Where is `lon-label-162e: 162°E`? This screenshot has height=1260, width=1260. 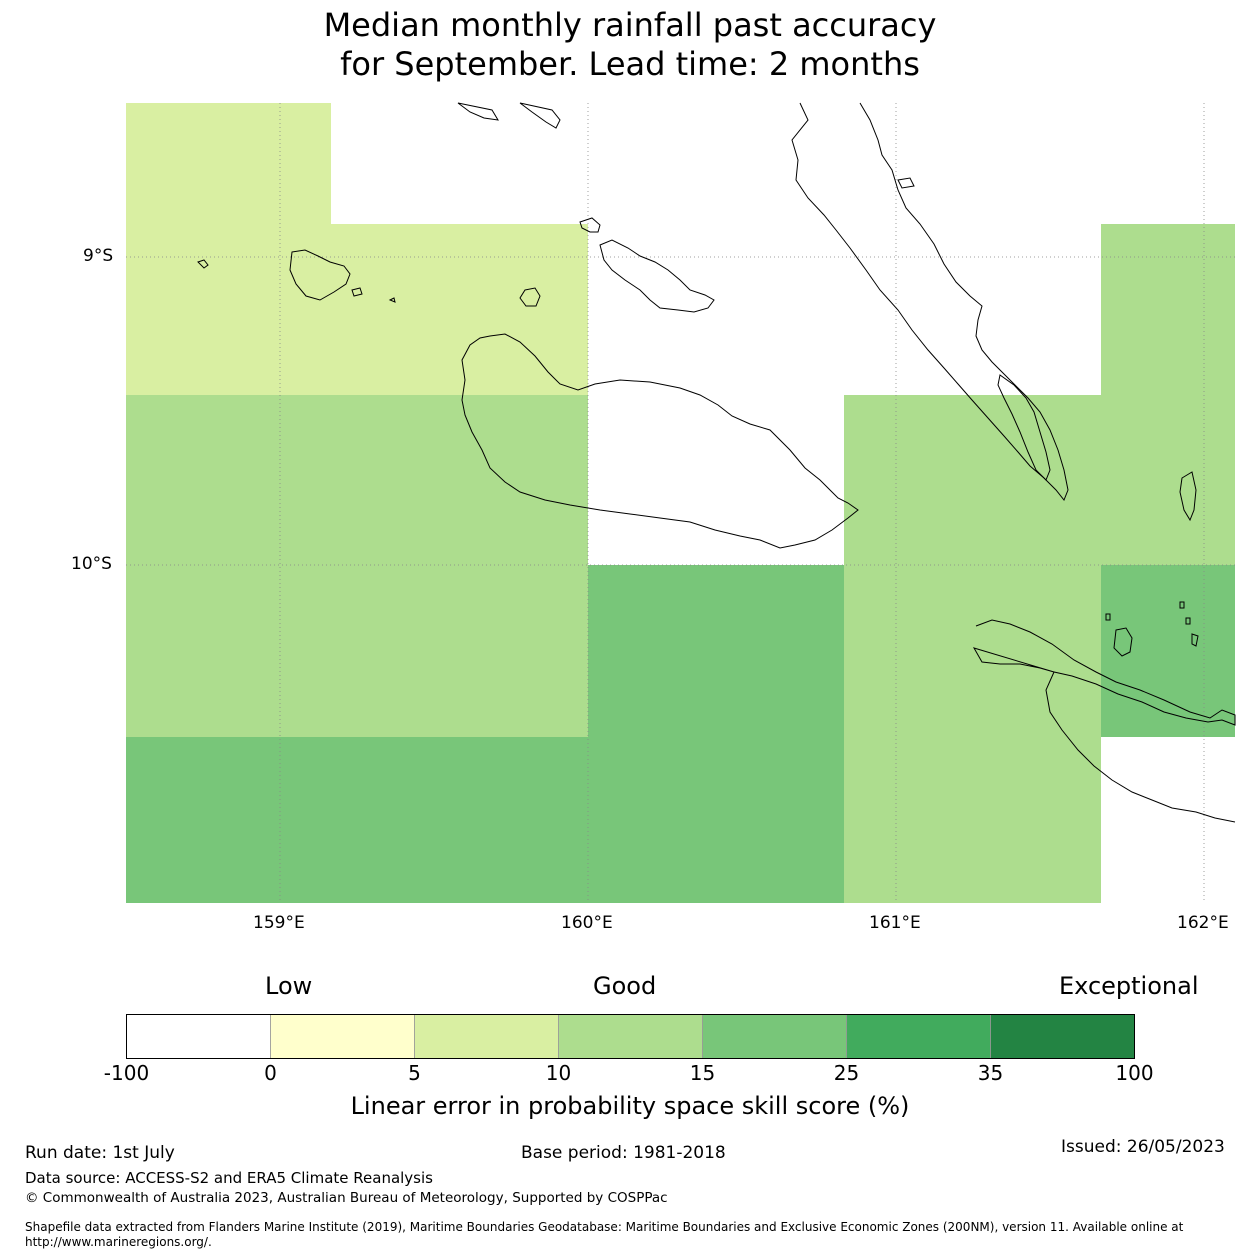 lon-label-162e: 162°E is located at coordinates (1203, 923).